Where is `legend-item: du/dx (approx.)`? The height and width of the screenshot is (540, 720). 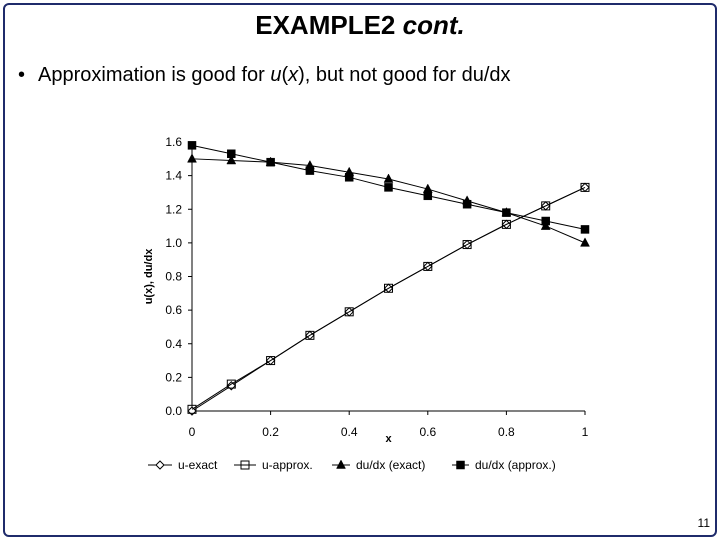 legend-item: du/dx (approx.) is located at coordinates (504, 465).